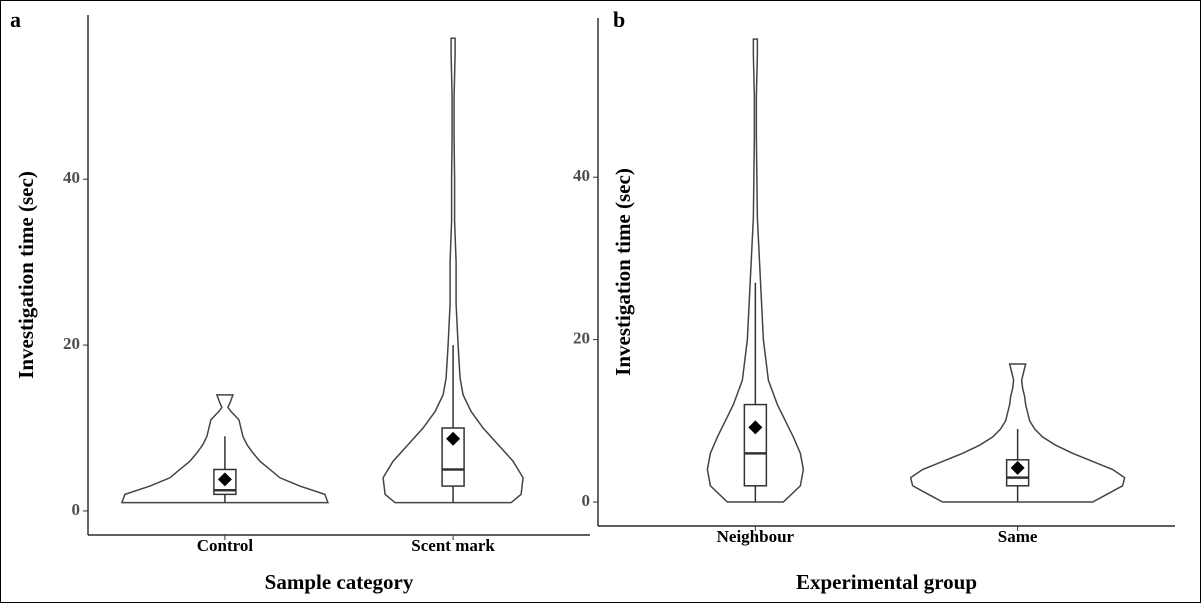  I want to click on x-tick-label: Same, so click(1018, 536).